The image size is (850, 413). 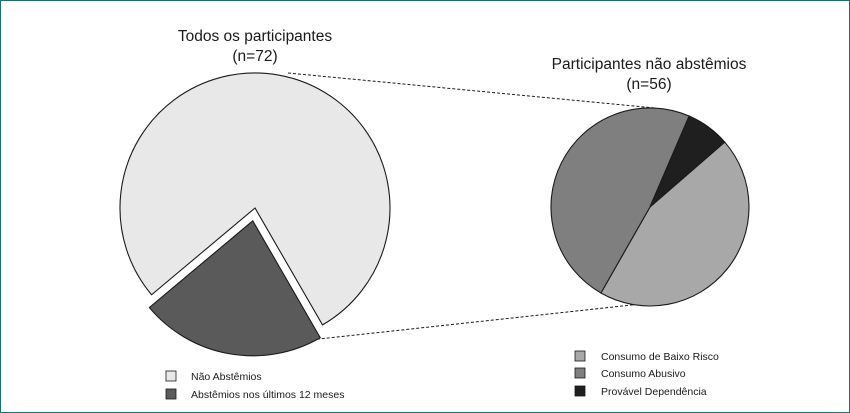 What do you see at coordinates (654, 392) in the screenshot?
I see `legend-label: Provável Dependência` at bounding box center [654, 392].